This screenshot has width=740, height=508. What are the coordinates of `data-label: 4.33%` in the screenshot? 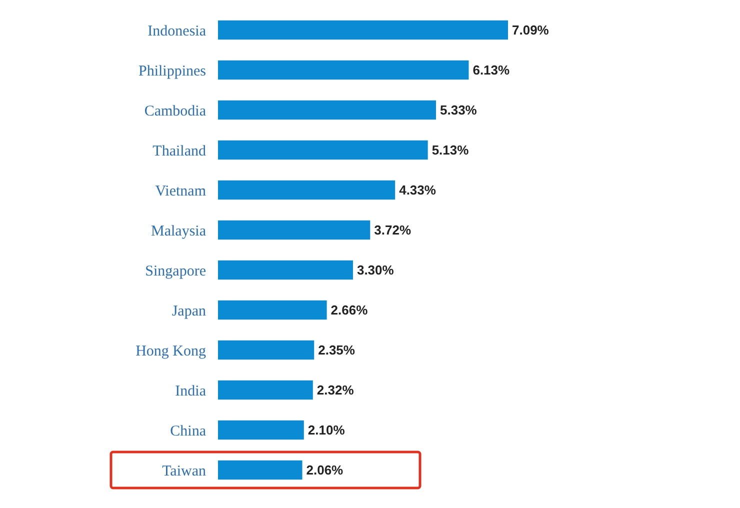 It's located at (417, 190).